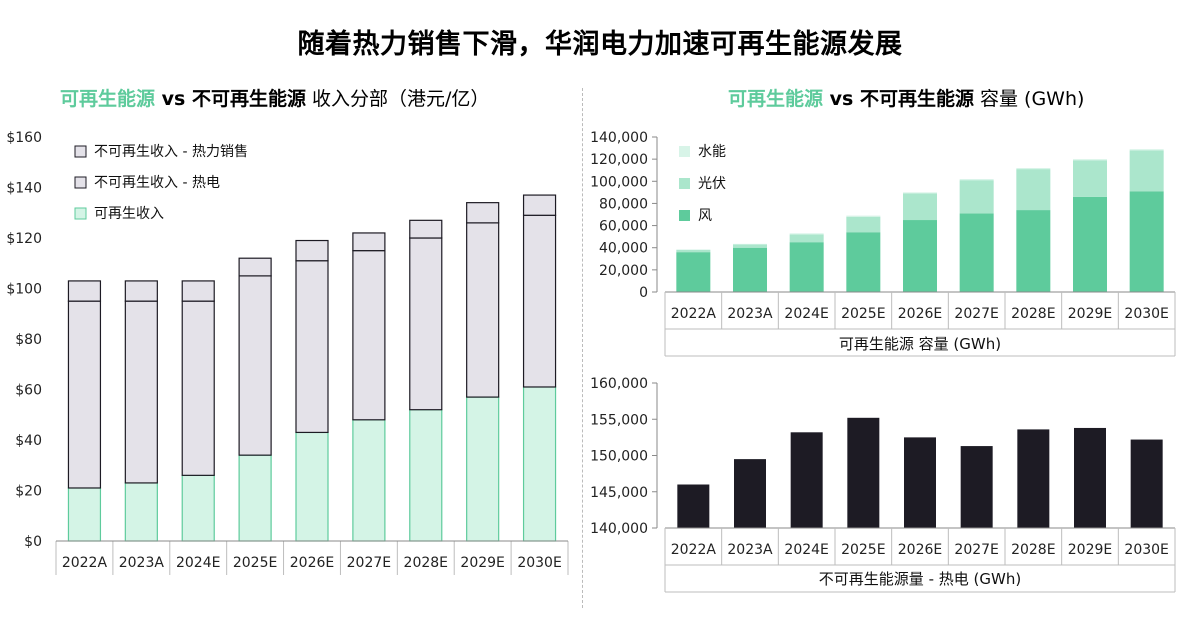  What do you see at coordinates (28, 441) in the screenshot?
I see `y-tick-label: $40` at bounding box center [28, 441].